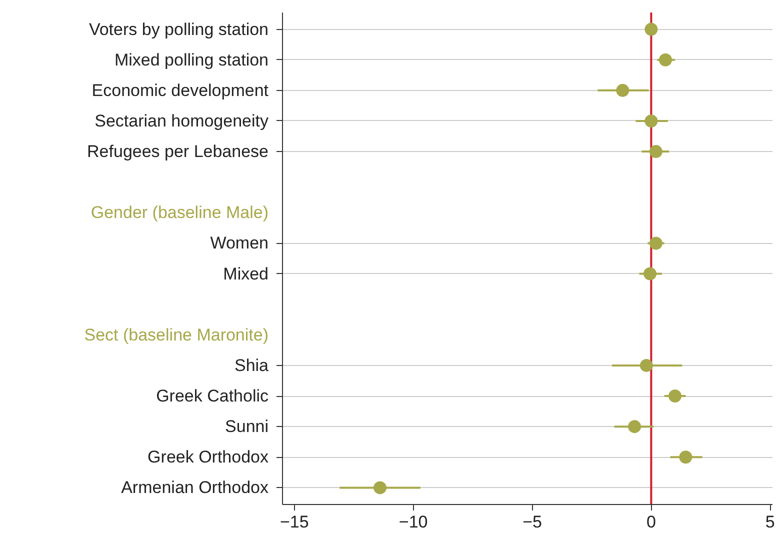  I want to click on y-tick-label: Economic development, so click(180, 90).